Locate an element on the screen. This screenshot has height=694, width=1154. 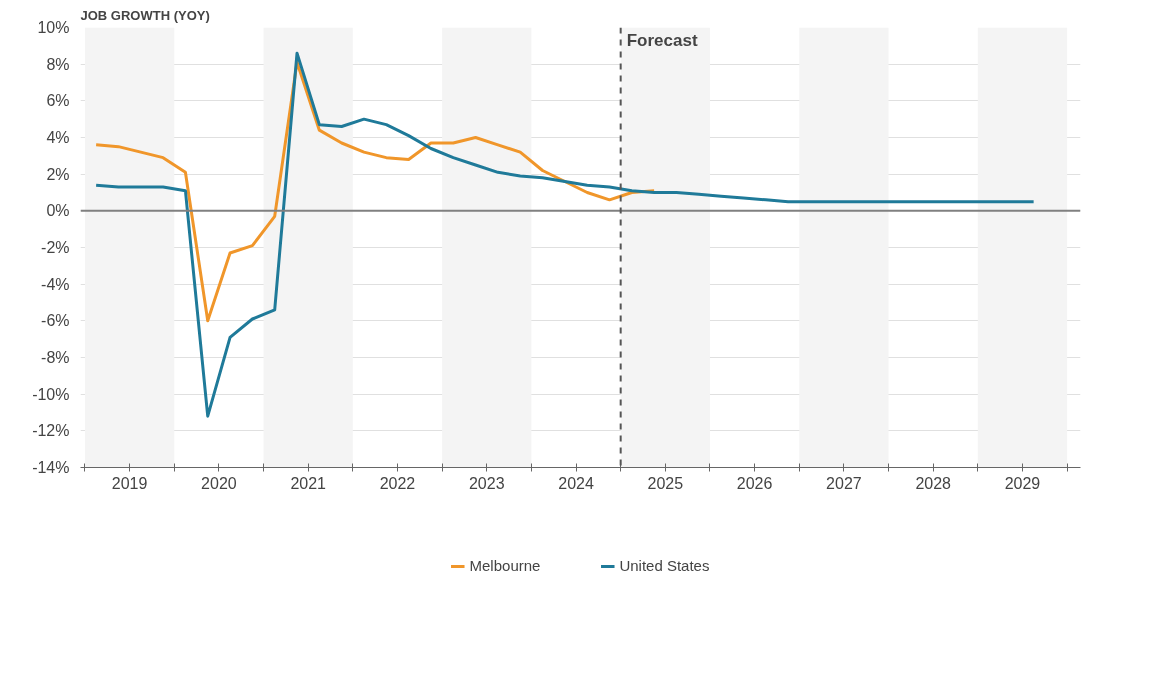
y-tick-label: 4% is located at coordinates (58, 137).